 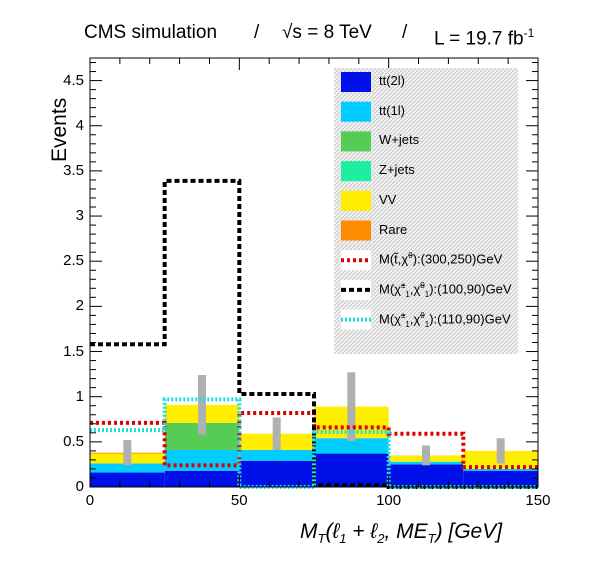 What do you see at coordinates (351, 406) in the screenshot?
I see `stat-error-bin3` at bounding box center [351, 406].